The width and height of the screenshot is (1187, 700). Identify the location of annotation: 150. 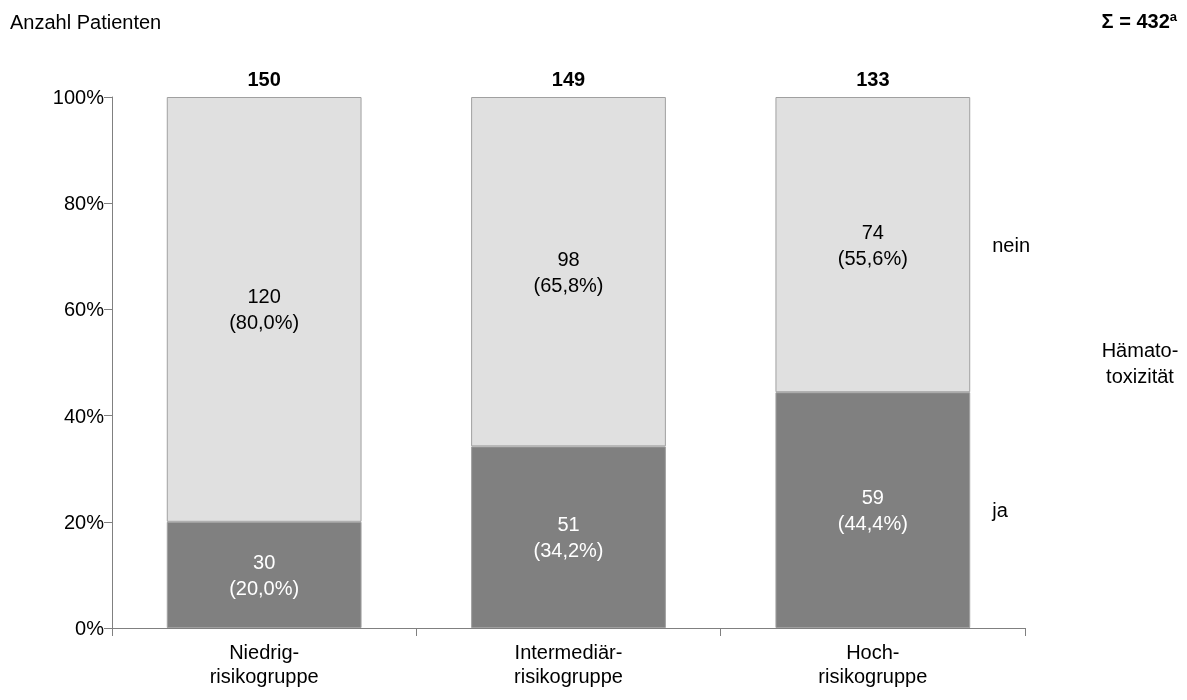
(264, 79).